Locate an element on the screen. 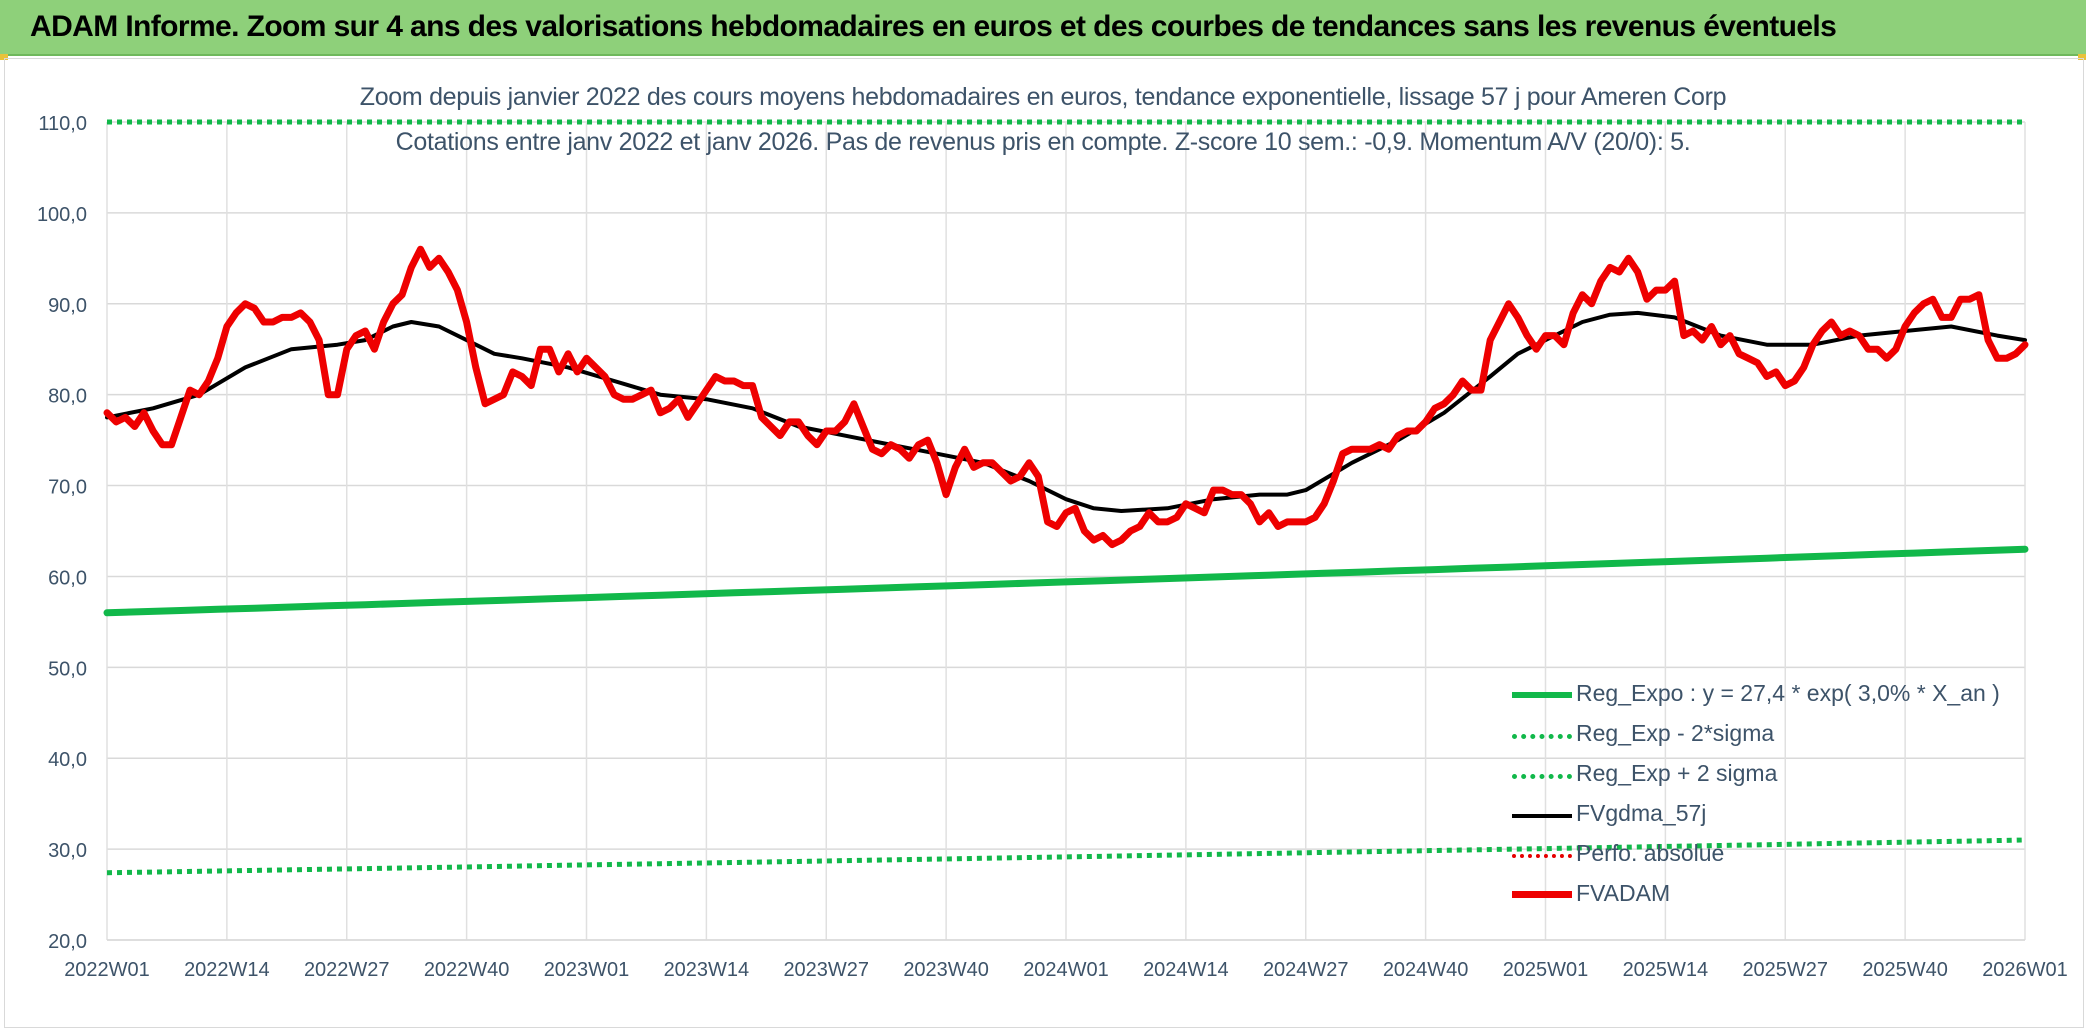  y-tick-label: 20,0 is located at coordinates (67, 942).